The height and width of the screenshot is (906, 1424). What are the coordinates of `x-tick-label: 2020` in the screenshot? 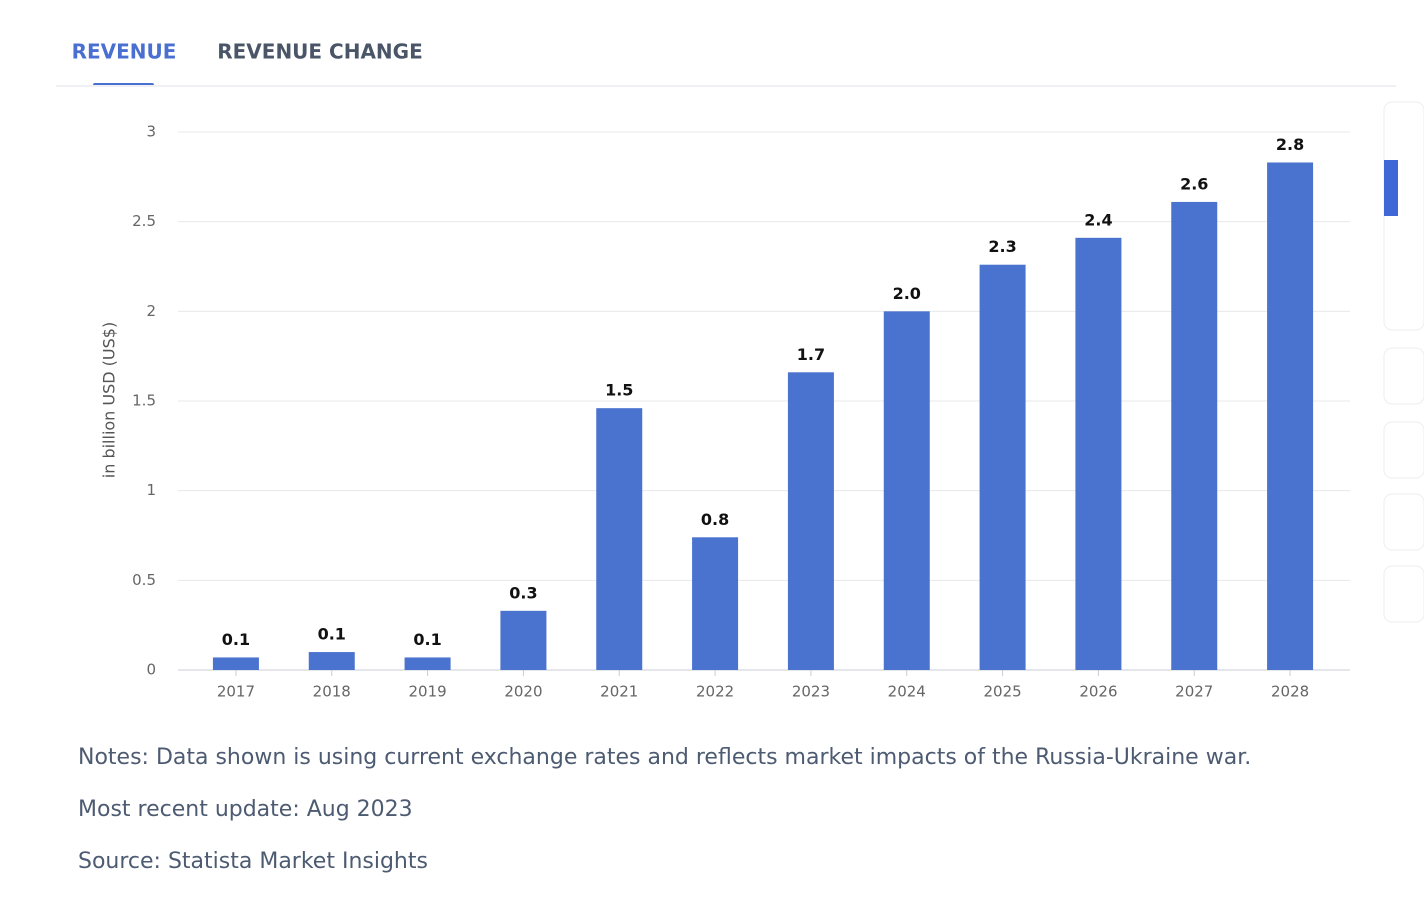 It's located at (523, 692).